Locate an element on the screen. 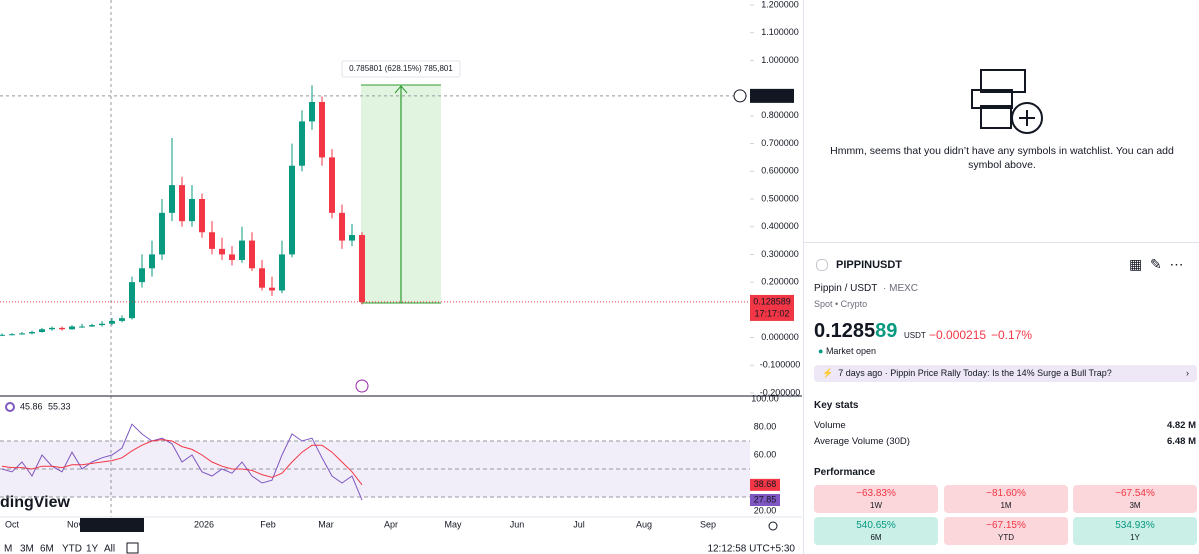 Image resolution: width=1199 pixels, height=554 pixels. rsi-line is located at coordinates (182, 462).